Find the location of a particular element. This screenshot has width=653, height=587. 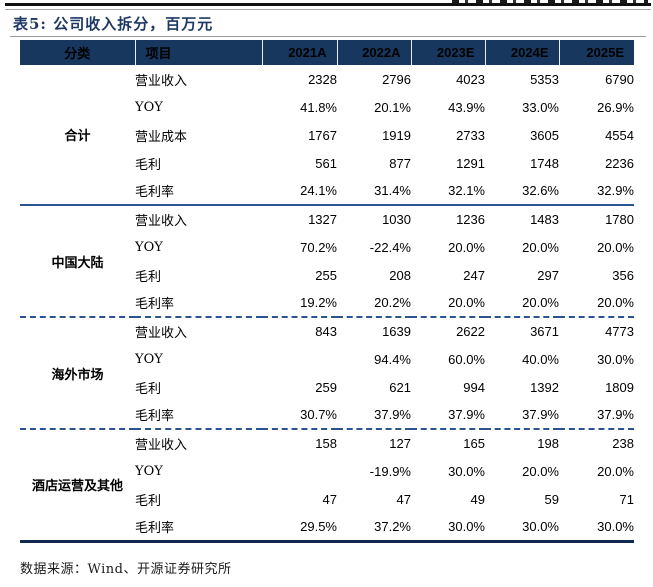

value-cell: -19.9% is located at coordinates (390, 471).